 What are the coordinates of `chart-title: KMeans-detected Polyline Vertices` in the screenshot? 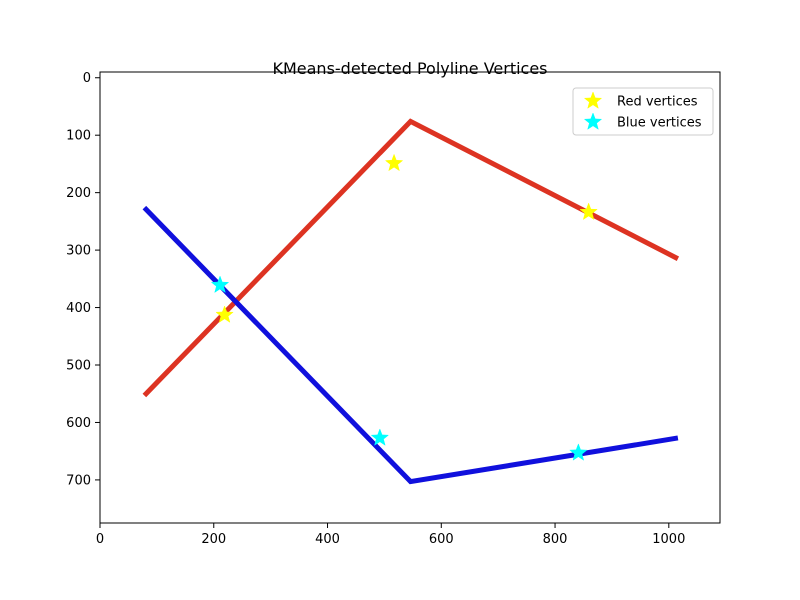 It's located at (409, 68).